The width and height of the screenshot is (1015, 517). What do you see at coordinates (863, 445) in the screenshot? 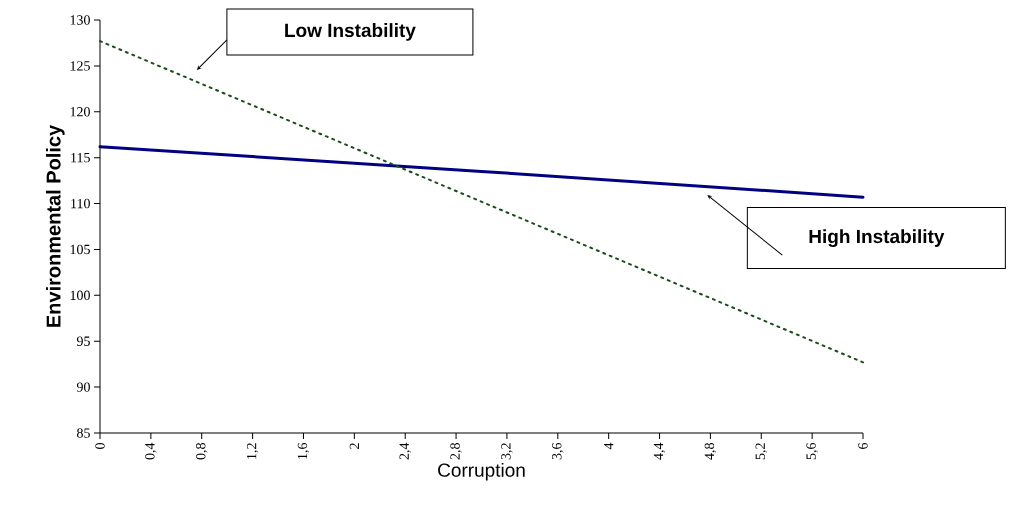
I see `x-tick-label: 6` at bounding box center [863, 445].